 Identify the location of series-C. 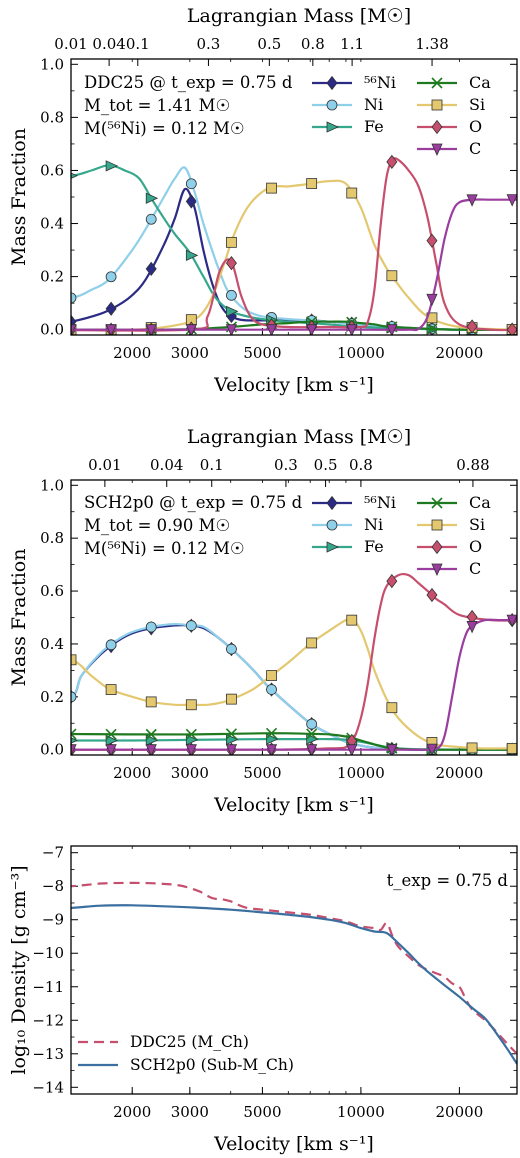
(294, 264).